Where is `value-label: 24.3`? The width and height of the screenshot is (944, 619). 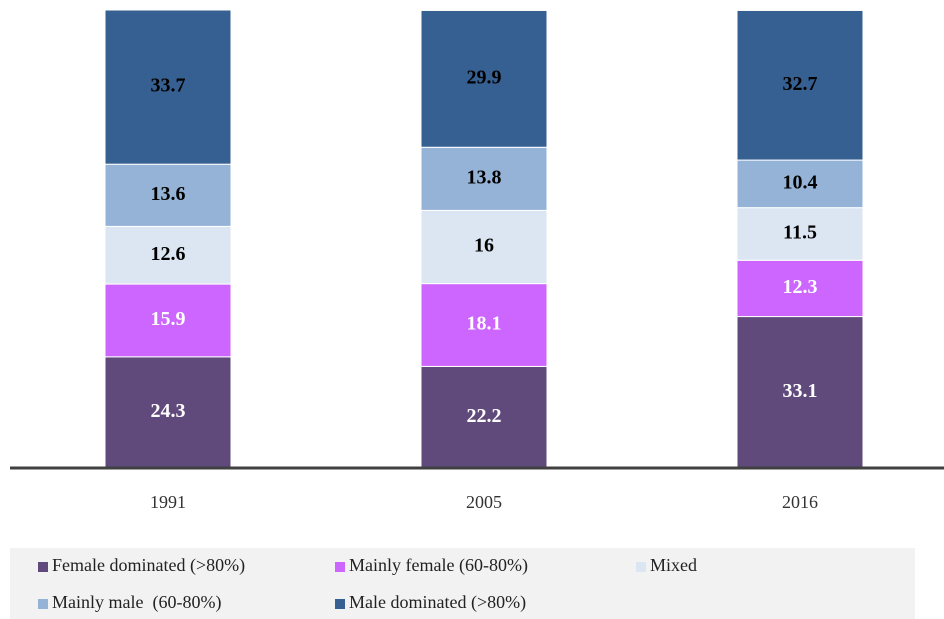
value-label: 24.3 is located at coordinates (168, 411).